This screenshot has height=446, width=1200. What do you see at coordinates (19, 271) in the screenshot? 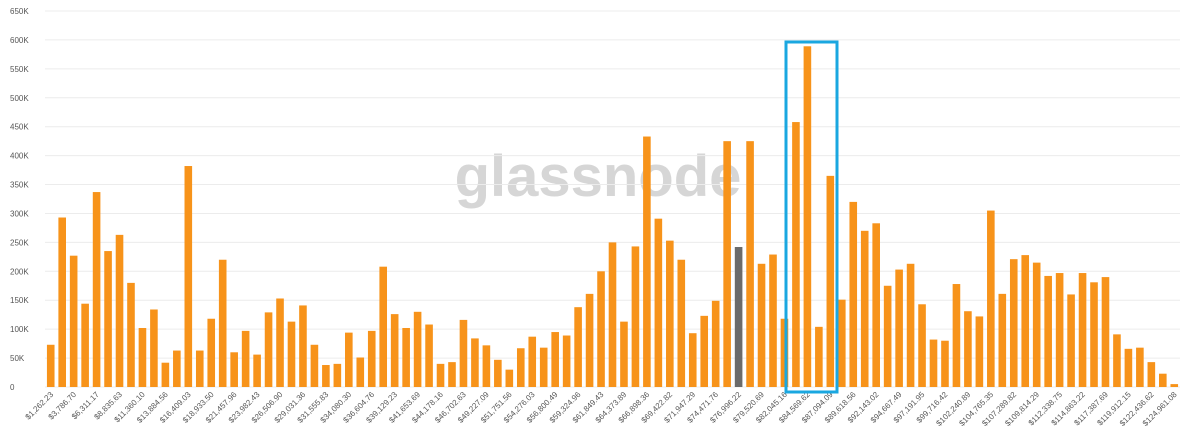
I see `y-tick-label: 200K` at bounding box center [19, 271].